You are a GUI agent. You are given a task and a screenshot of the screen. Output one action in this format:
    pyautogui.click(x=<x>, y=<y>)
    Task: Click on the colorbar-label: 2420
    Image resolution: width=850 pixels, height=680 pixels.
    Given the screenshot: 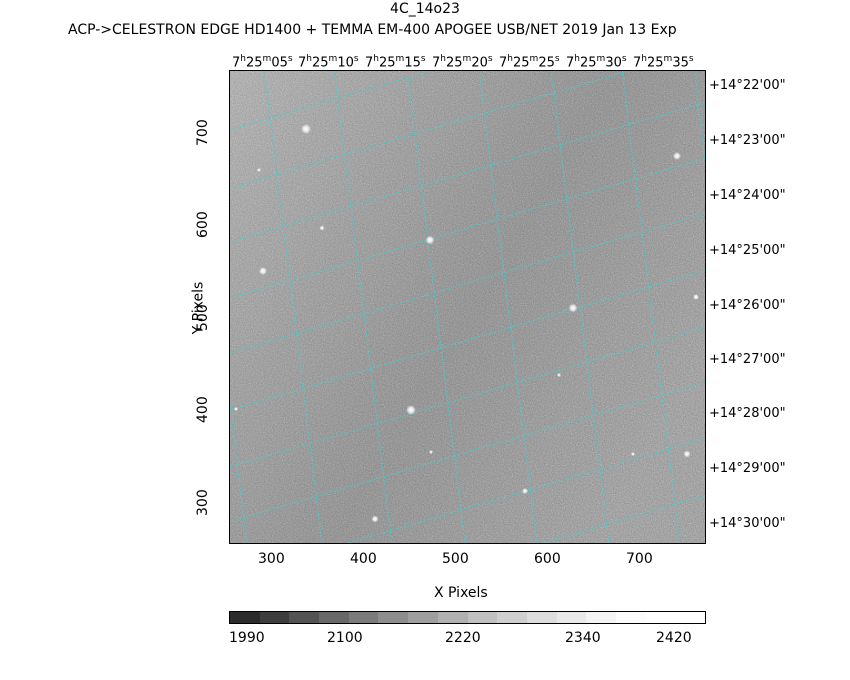 What is the action you would take?
    pyautogui.click(x=674, y=638)
    